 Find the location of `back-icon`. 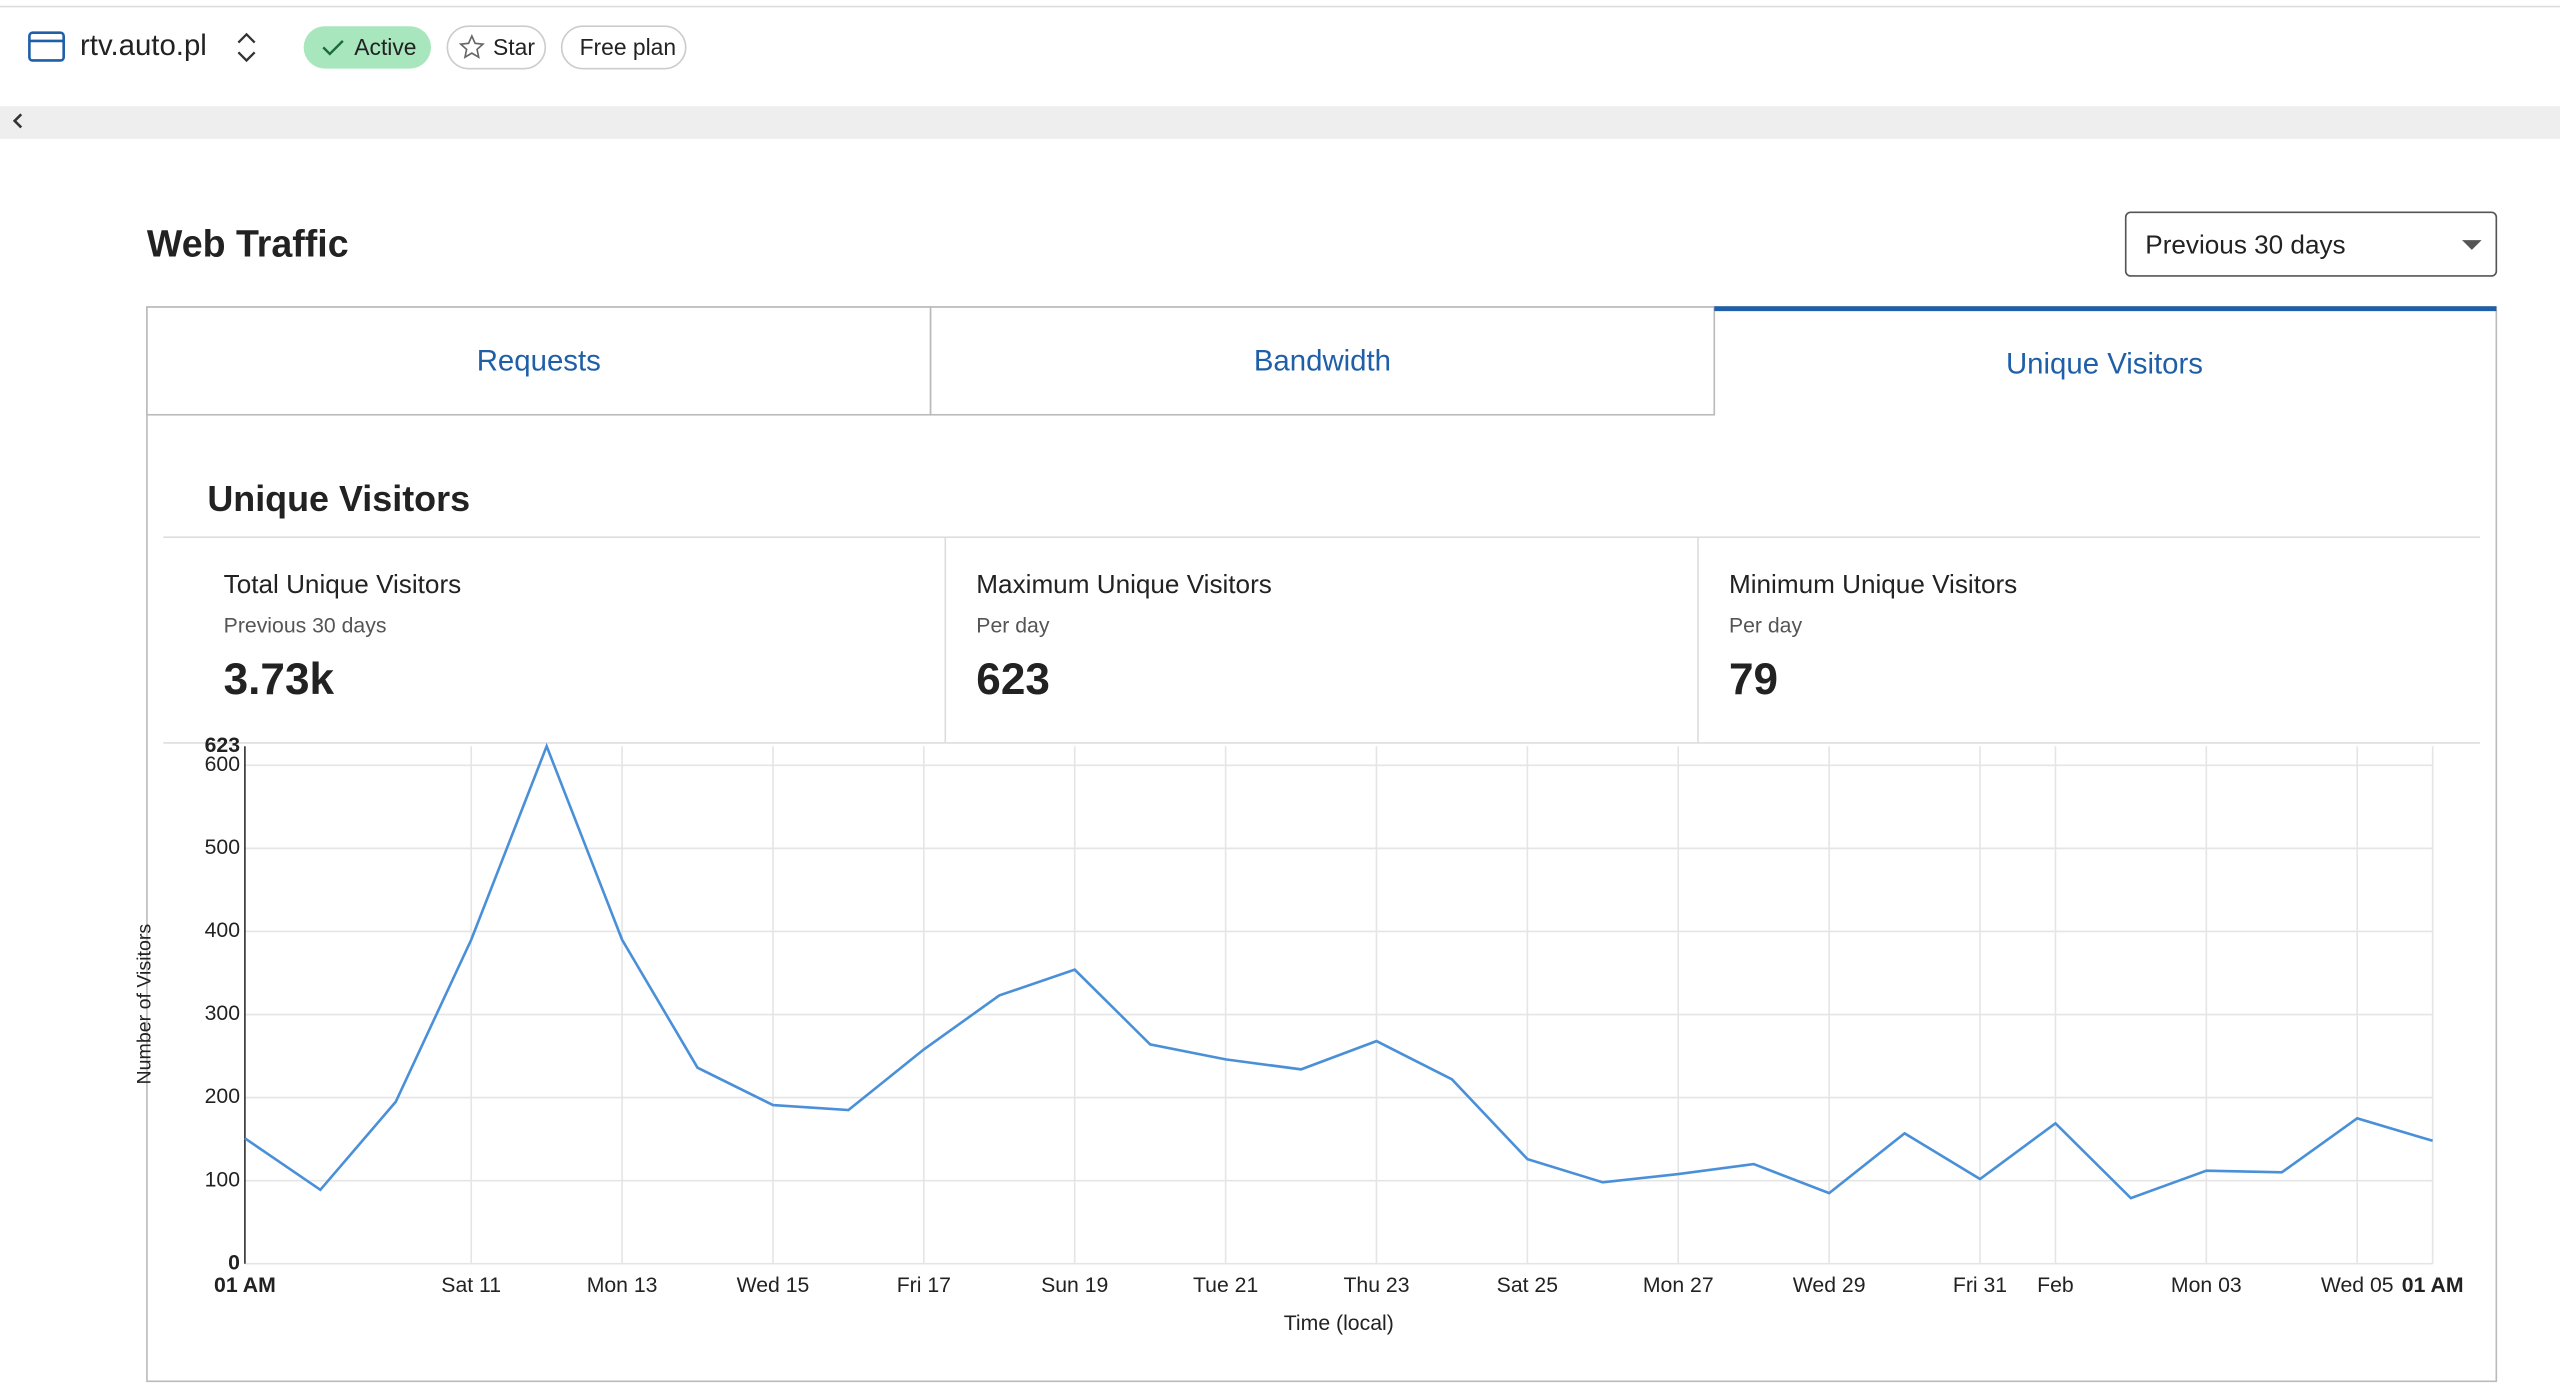

back-icon is located at coordinates (17, 121).